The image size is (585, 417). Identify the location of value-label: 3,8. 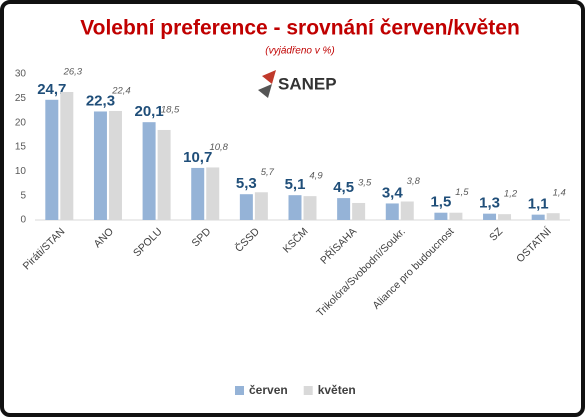
(414, 181).